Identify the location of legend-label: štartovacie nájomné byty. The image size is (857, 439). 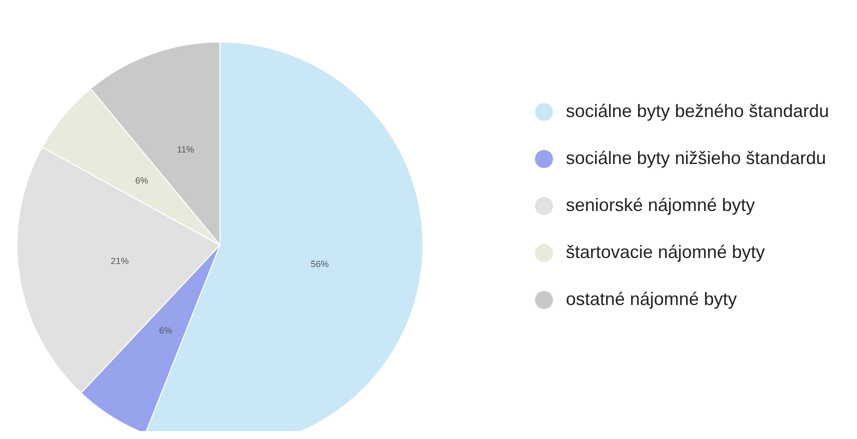
(665, 252).